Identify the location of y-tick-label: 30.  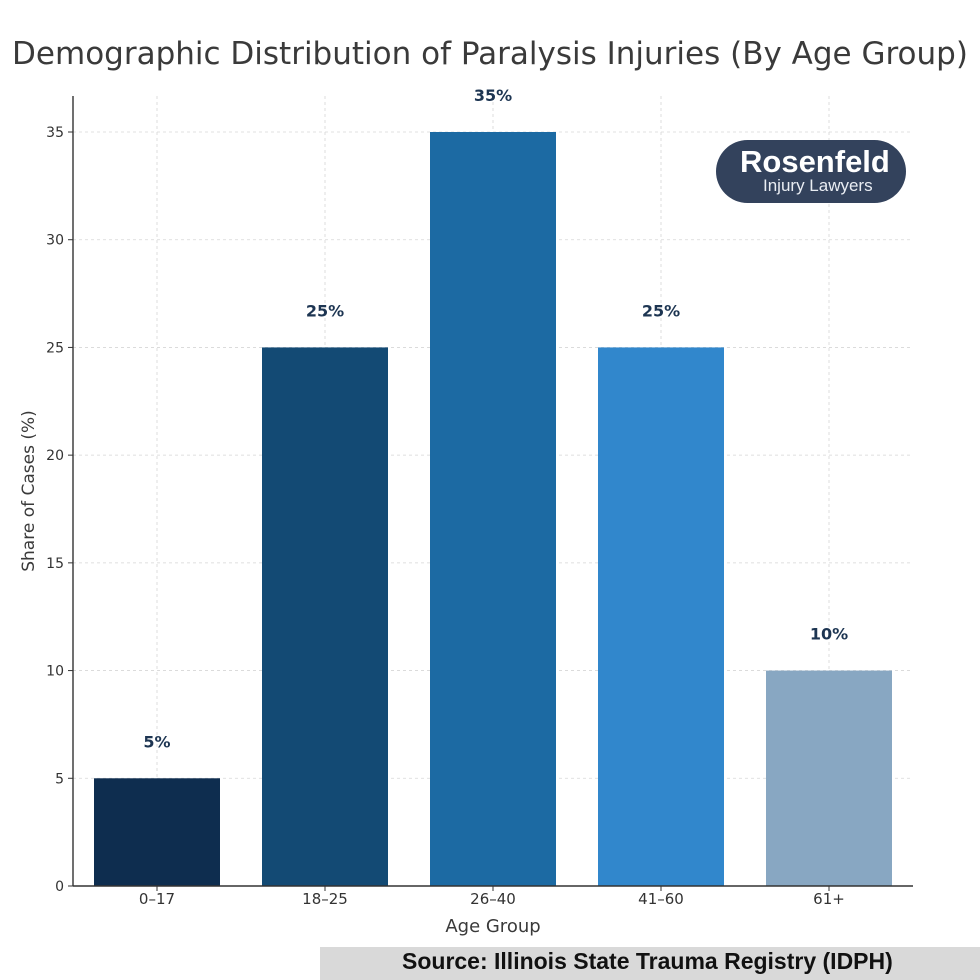
(55, 241).